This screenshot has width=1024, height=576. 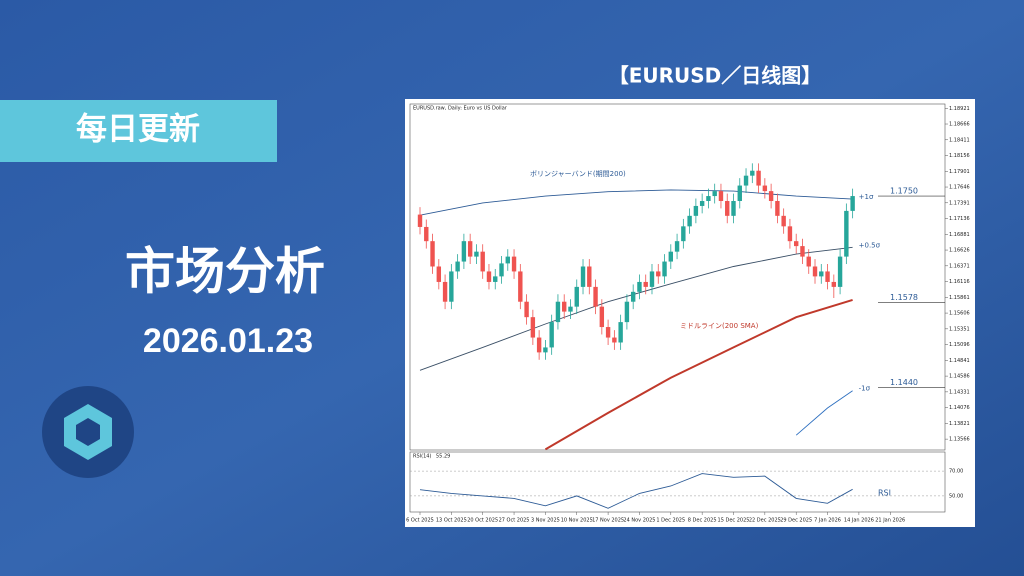 I want to click on rsi-current: 55.29, so click(x=443, y=457).